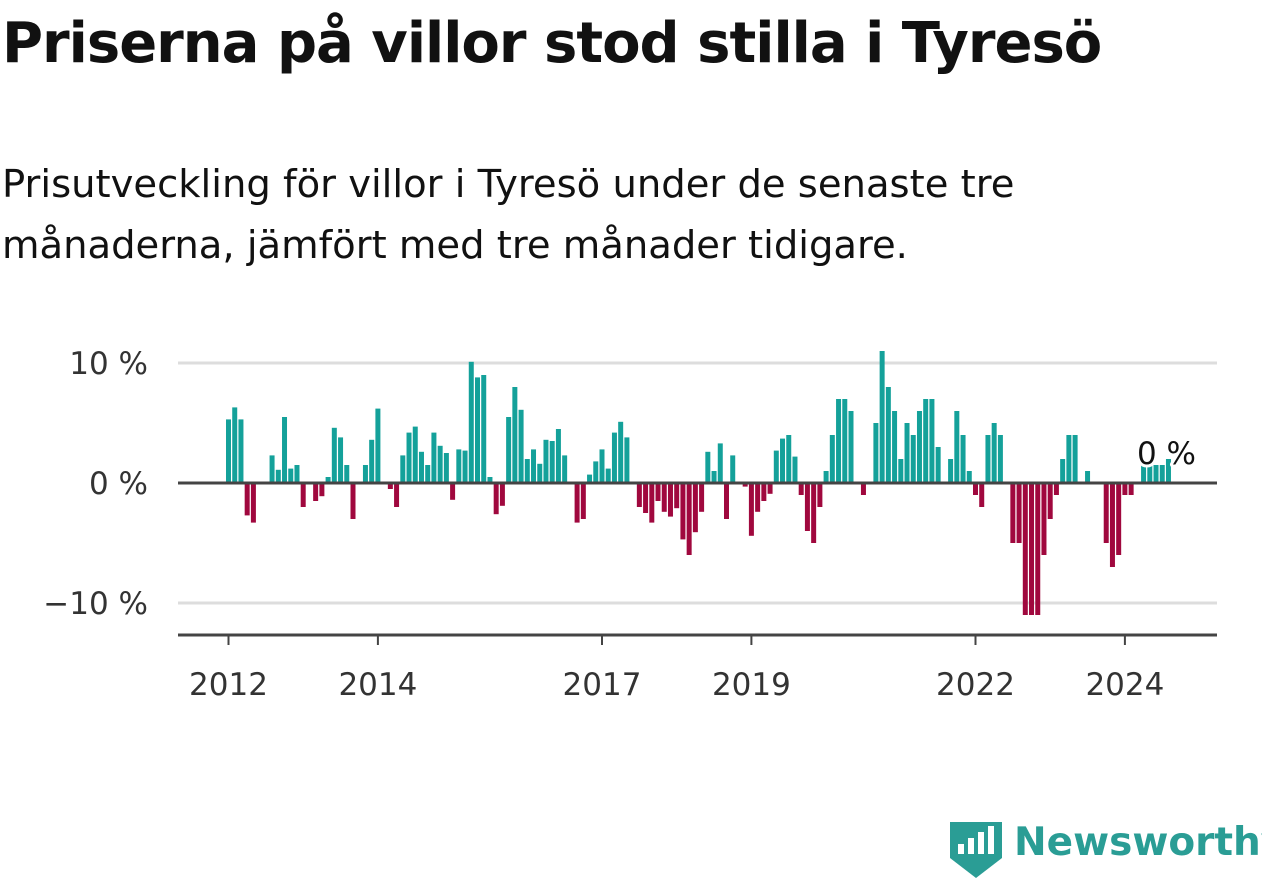 This screenshot has height=880, width=1262. I want to click on y-tick-label: −10 %, so click(95, 604).